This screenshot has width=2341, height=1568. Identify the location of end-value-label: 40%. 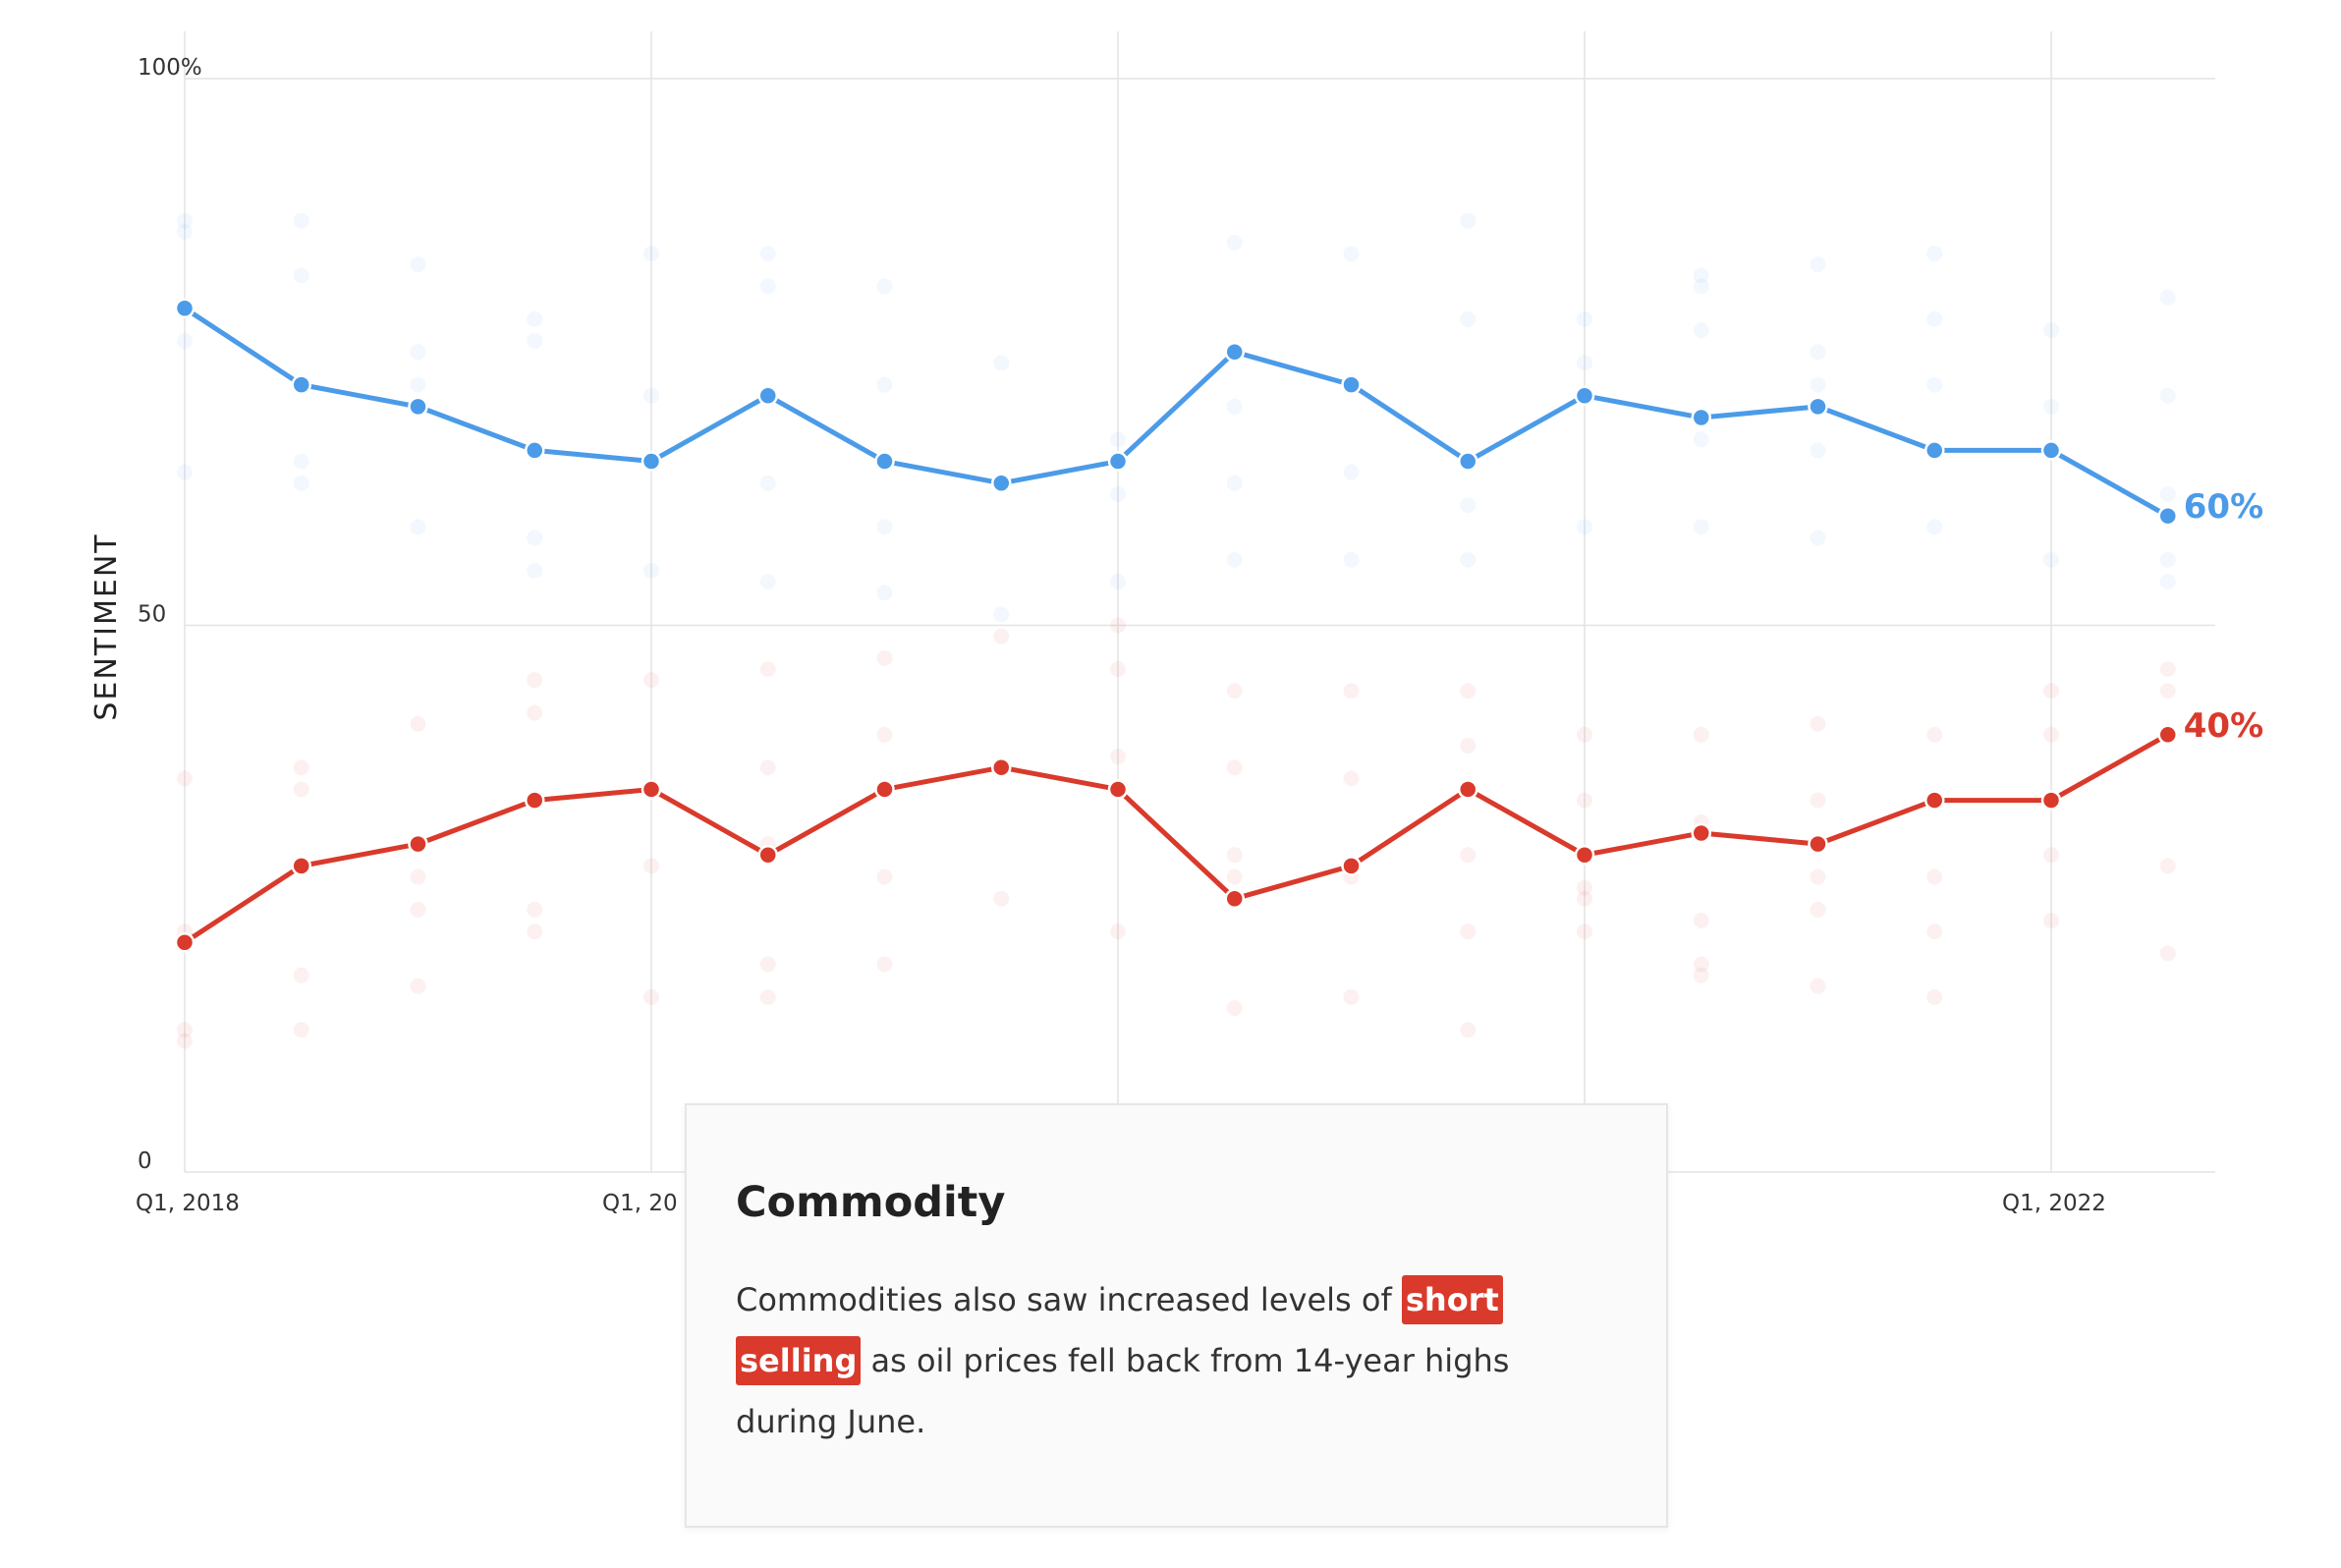
(2223, 726).